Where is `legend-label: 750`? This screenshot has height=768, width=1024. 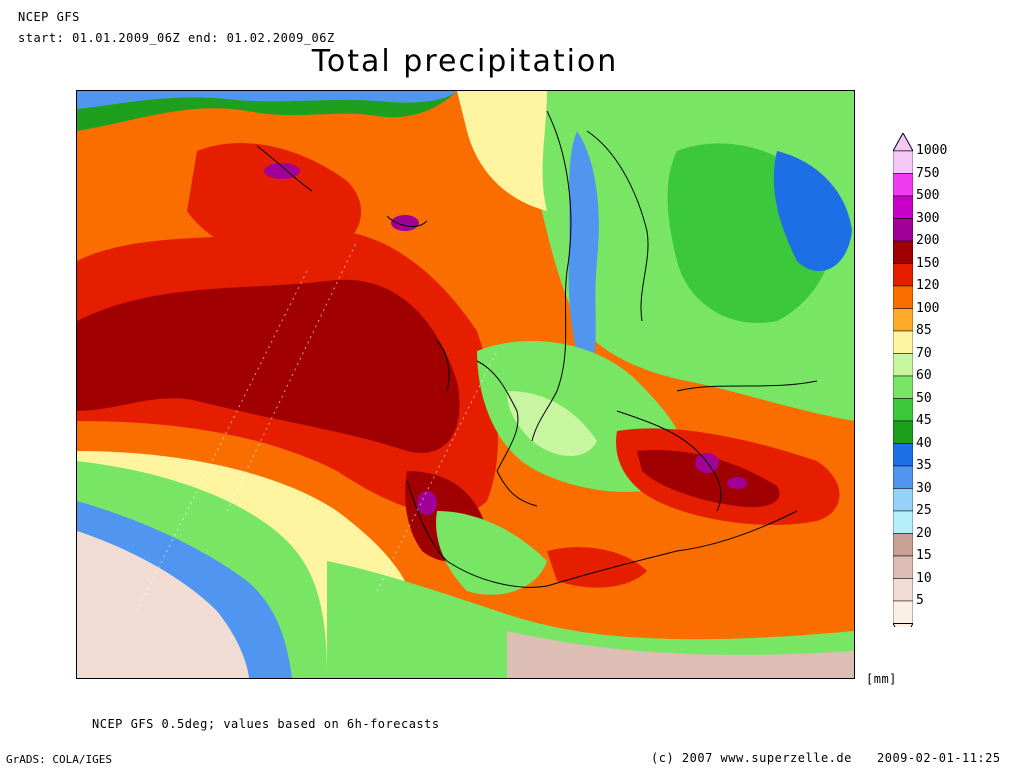 legend-label: 750 is located at coordinates (928, 173).